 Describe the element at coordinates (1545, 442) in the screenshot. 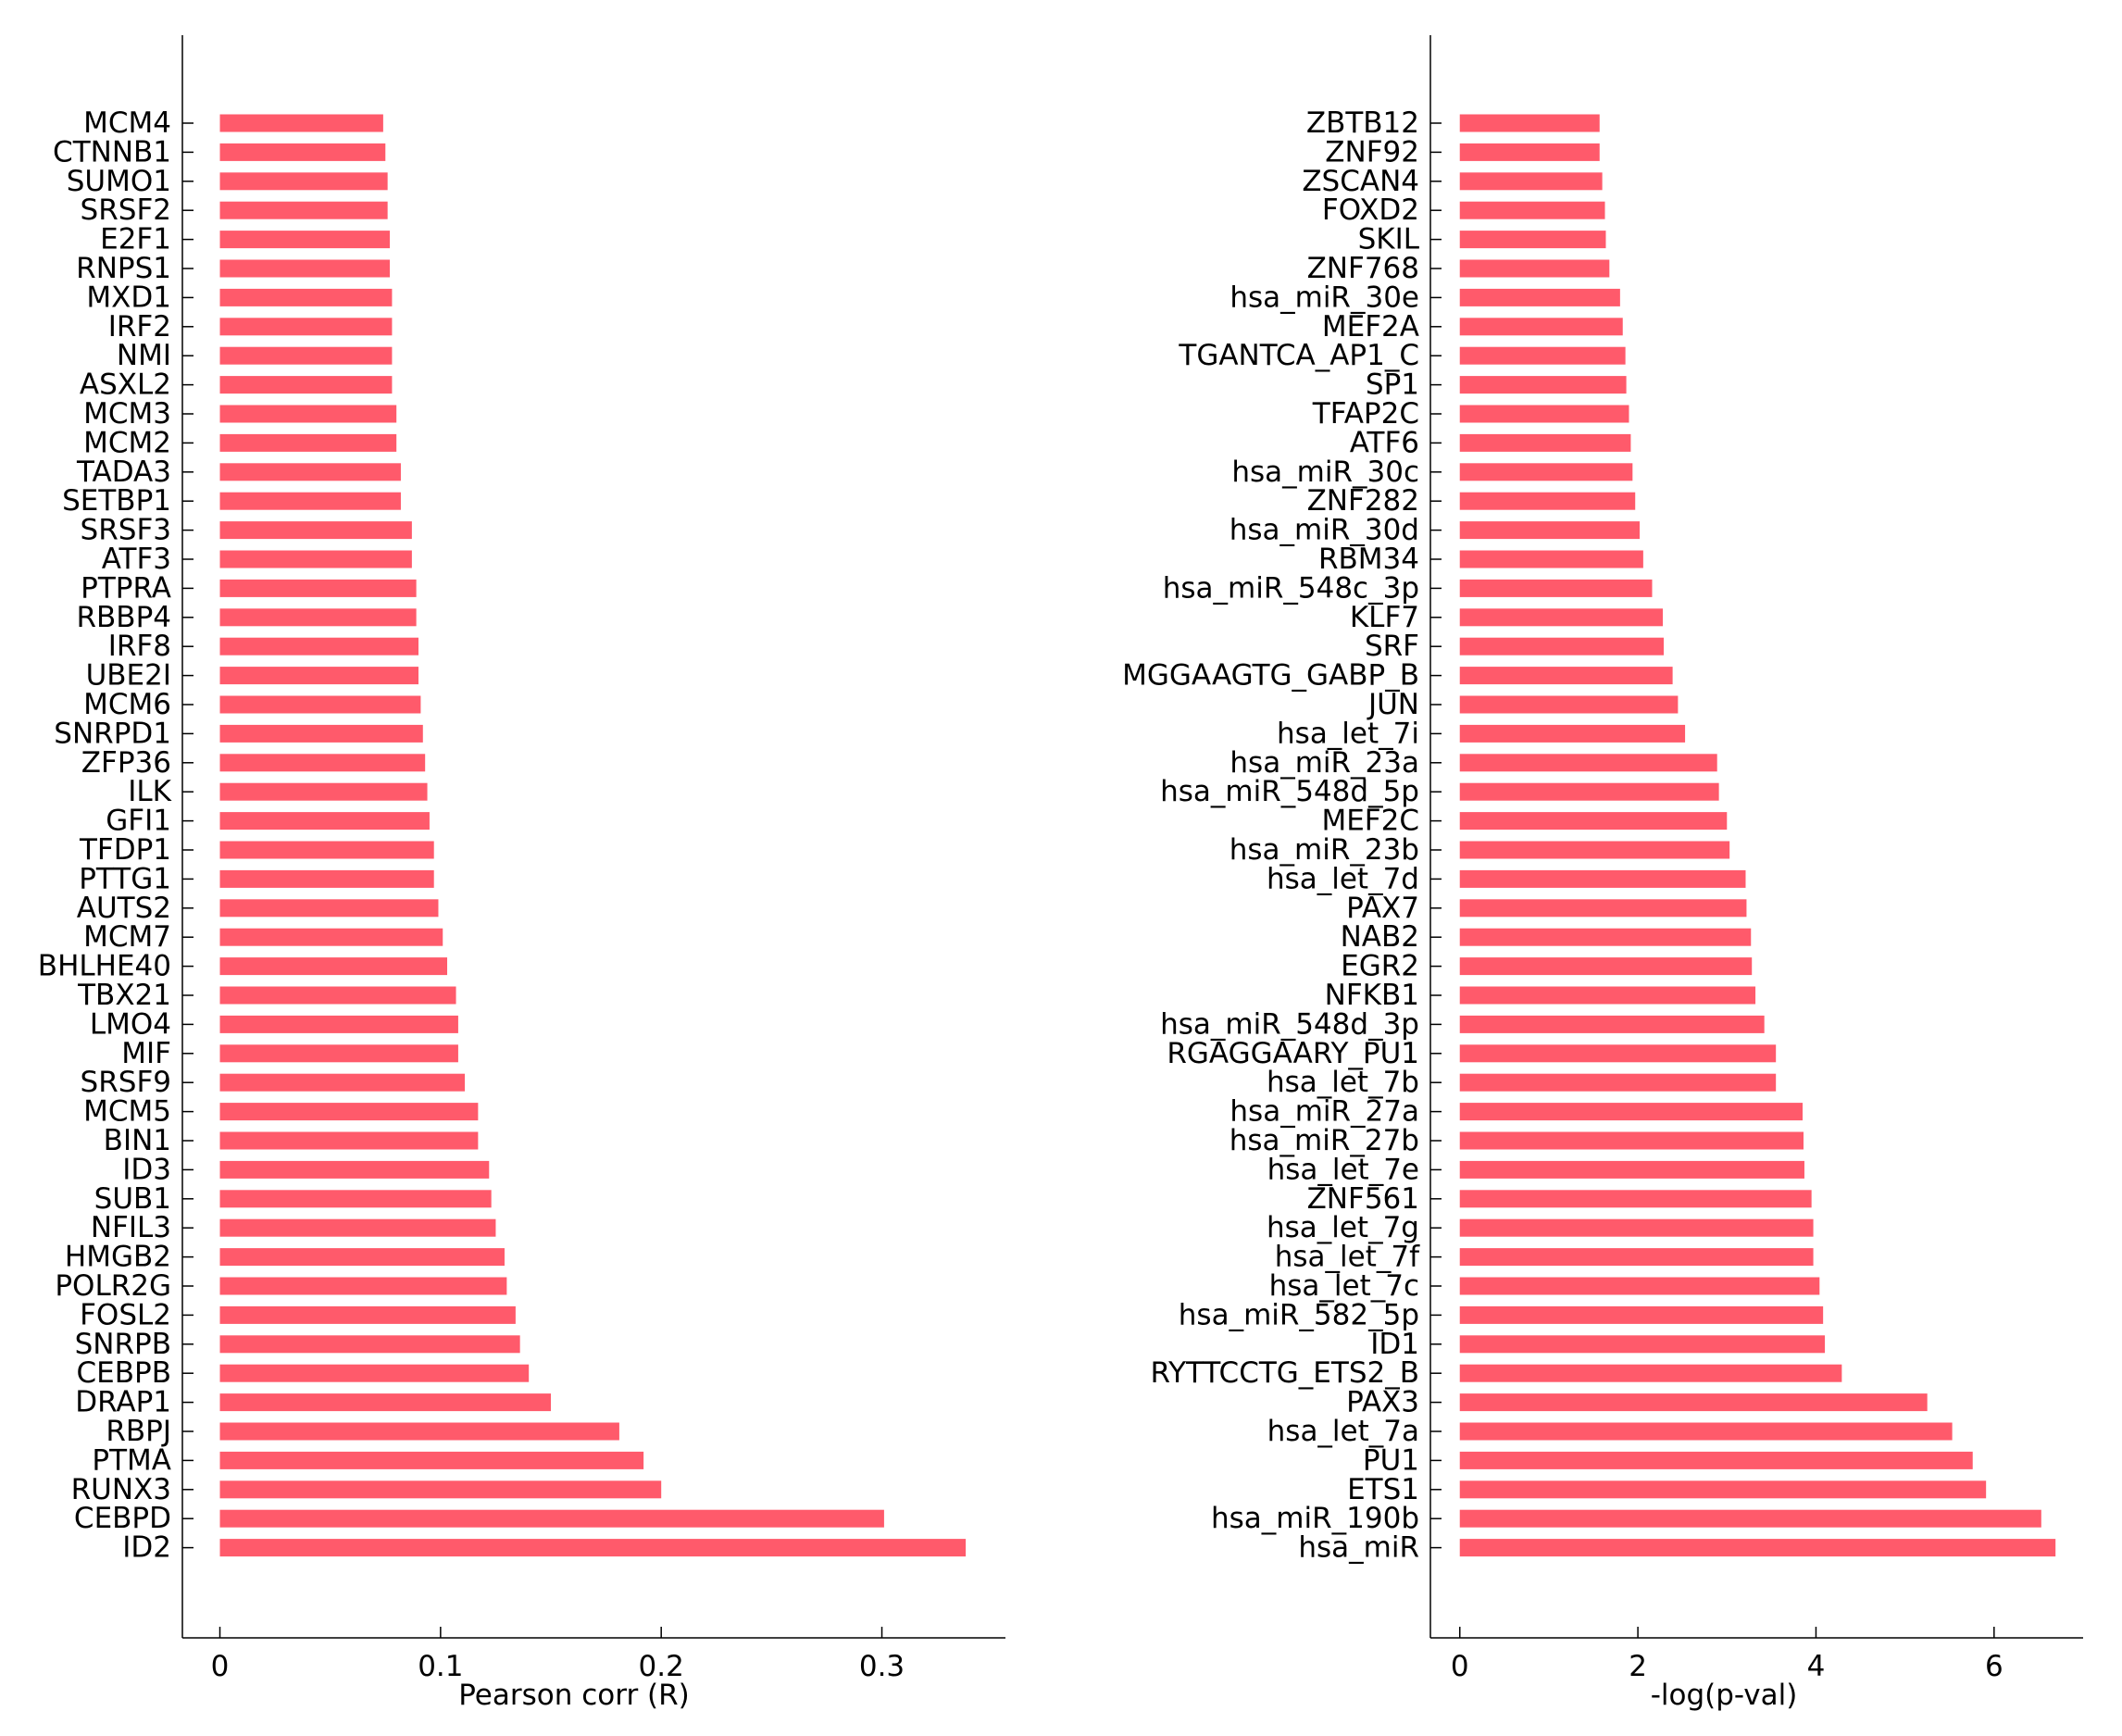

I see `bar-ATF6` at that location.